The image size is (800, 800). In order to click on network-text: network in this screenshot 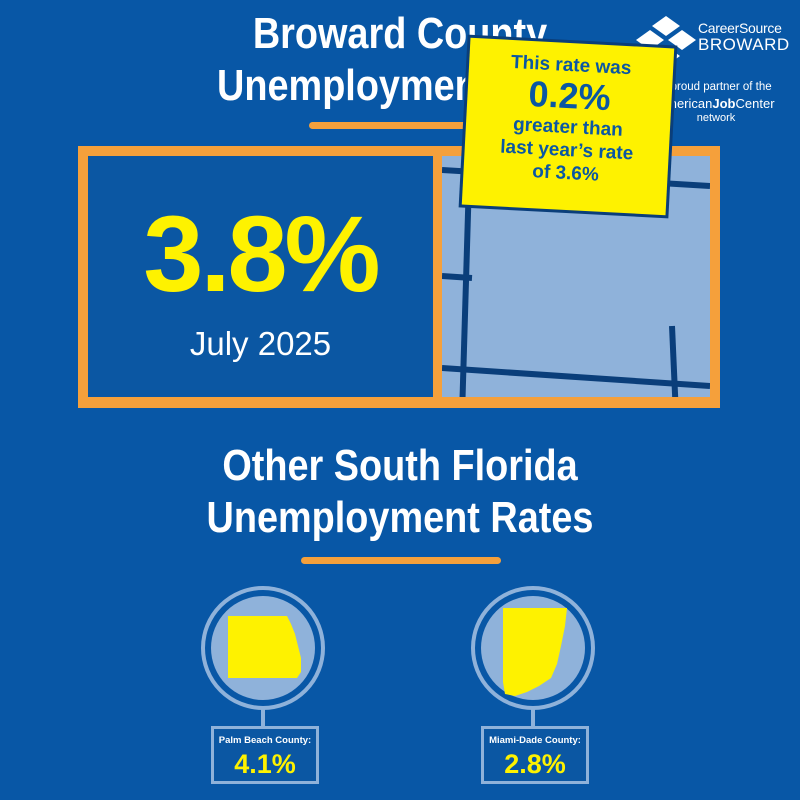, I will do `click(716, 118)`.